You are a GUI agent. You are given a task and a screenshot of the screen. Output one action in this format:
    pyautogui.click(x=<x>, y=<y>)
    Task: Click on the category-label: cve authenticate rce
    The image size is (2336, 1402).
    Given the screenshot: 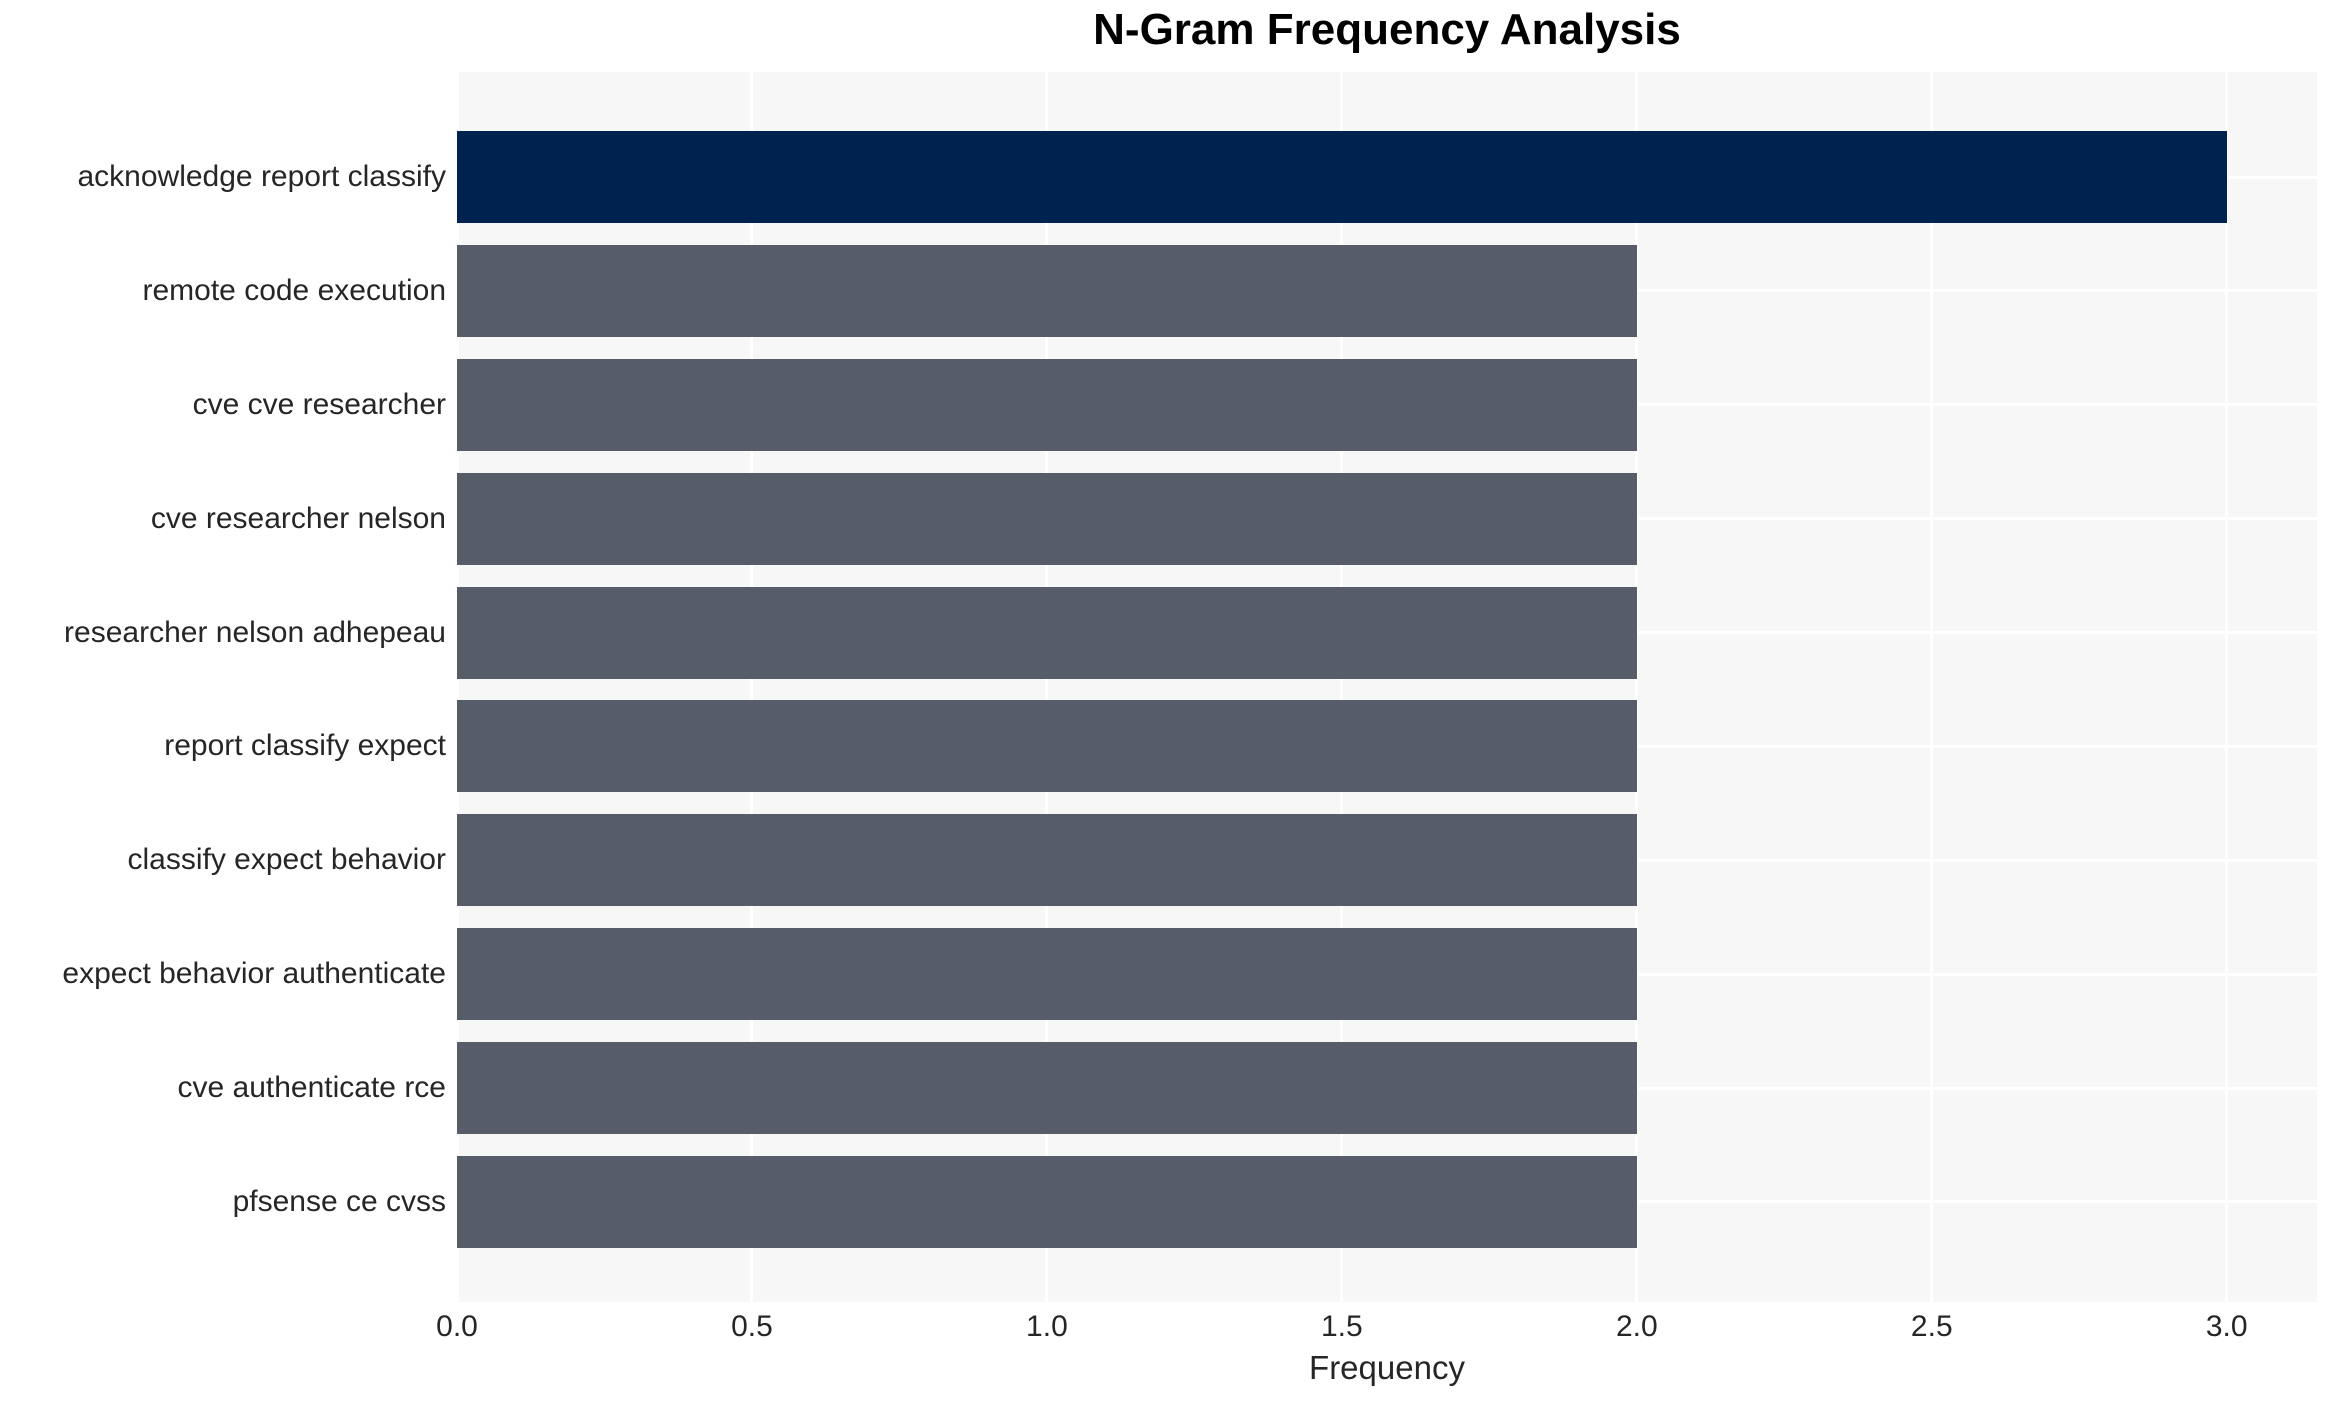 What is the action you would take?
    pyautogui.click(x=312, y=1087)
    